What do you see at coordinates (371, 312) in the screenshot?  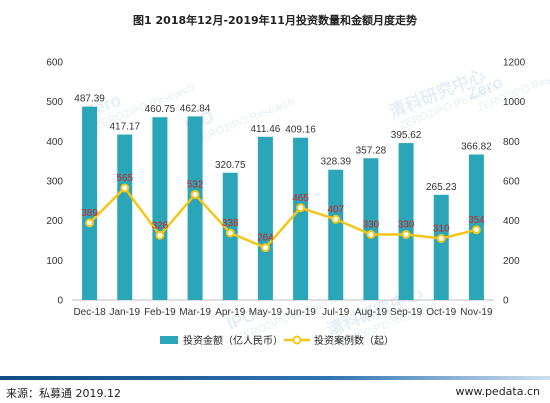 I see `x-tick-label: Aug-19` at bounding box center [371, 312].